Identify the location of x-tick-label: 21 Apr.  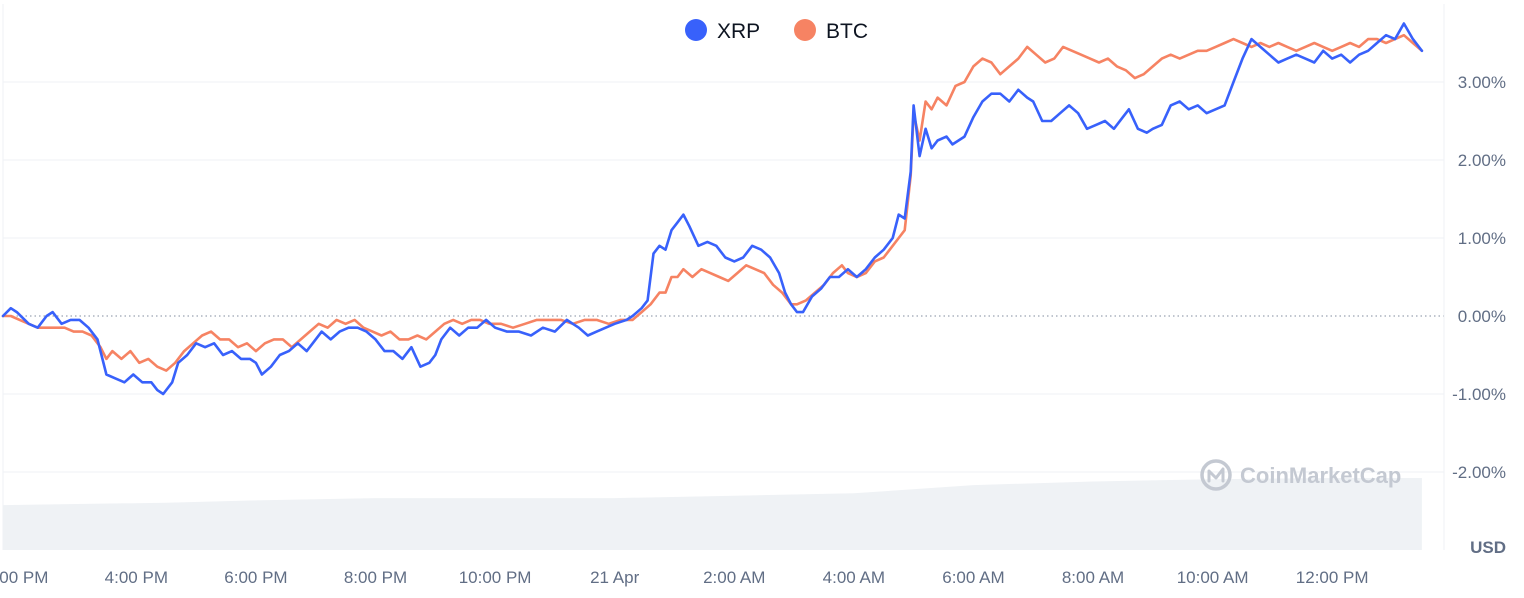
(614, 577).